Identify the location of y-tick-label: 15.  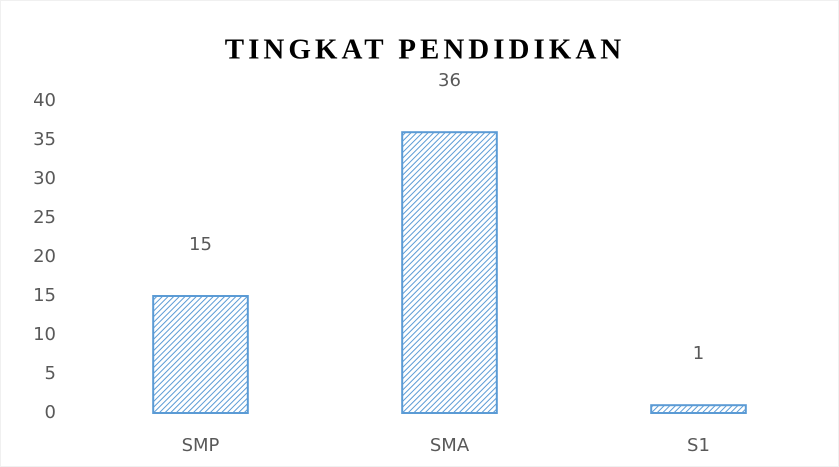
(44, 295).